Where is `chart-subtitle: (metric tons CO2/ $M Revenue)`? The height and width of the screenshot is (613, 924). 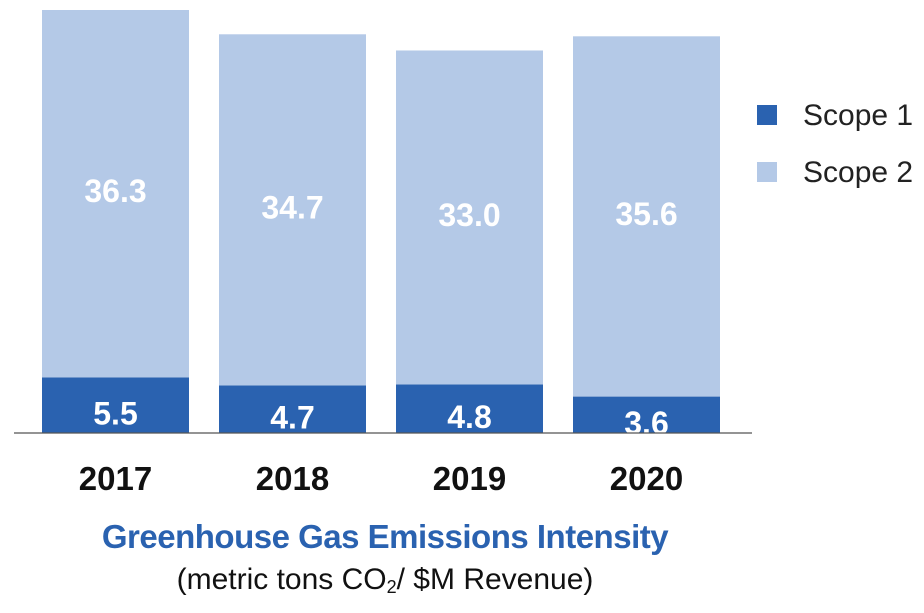 chart-subtitle: (metric tons CO2/ $M Revenue) is located at coordinates (385, 580).